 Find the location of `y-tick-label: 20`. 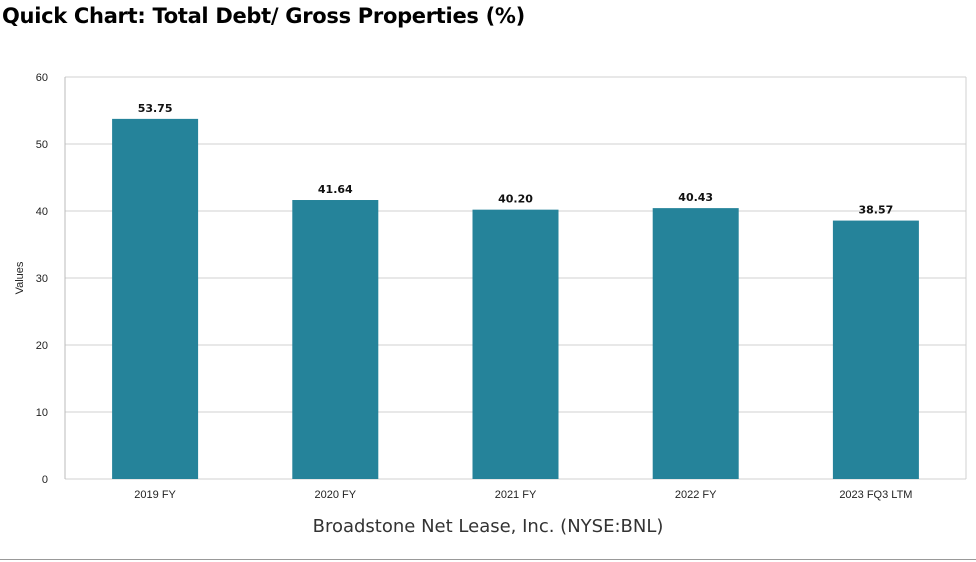

y-tick-label: 20 is located at coordinates (42, 346).